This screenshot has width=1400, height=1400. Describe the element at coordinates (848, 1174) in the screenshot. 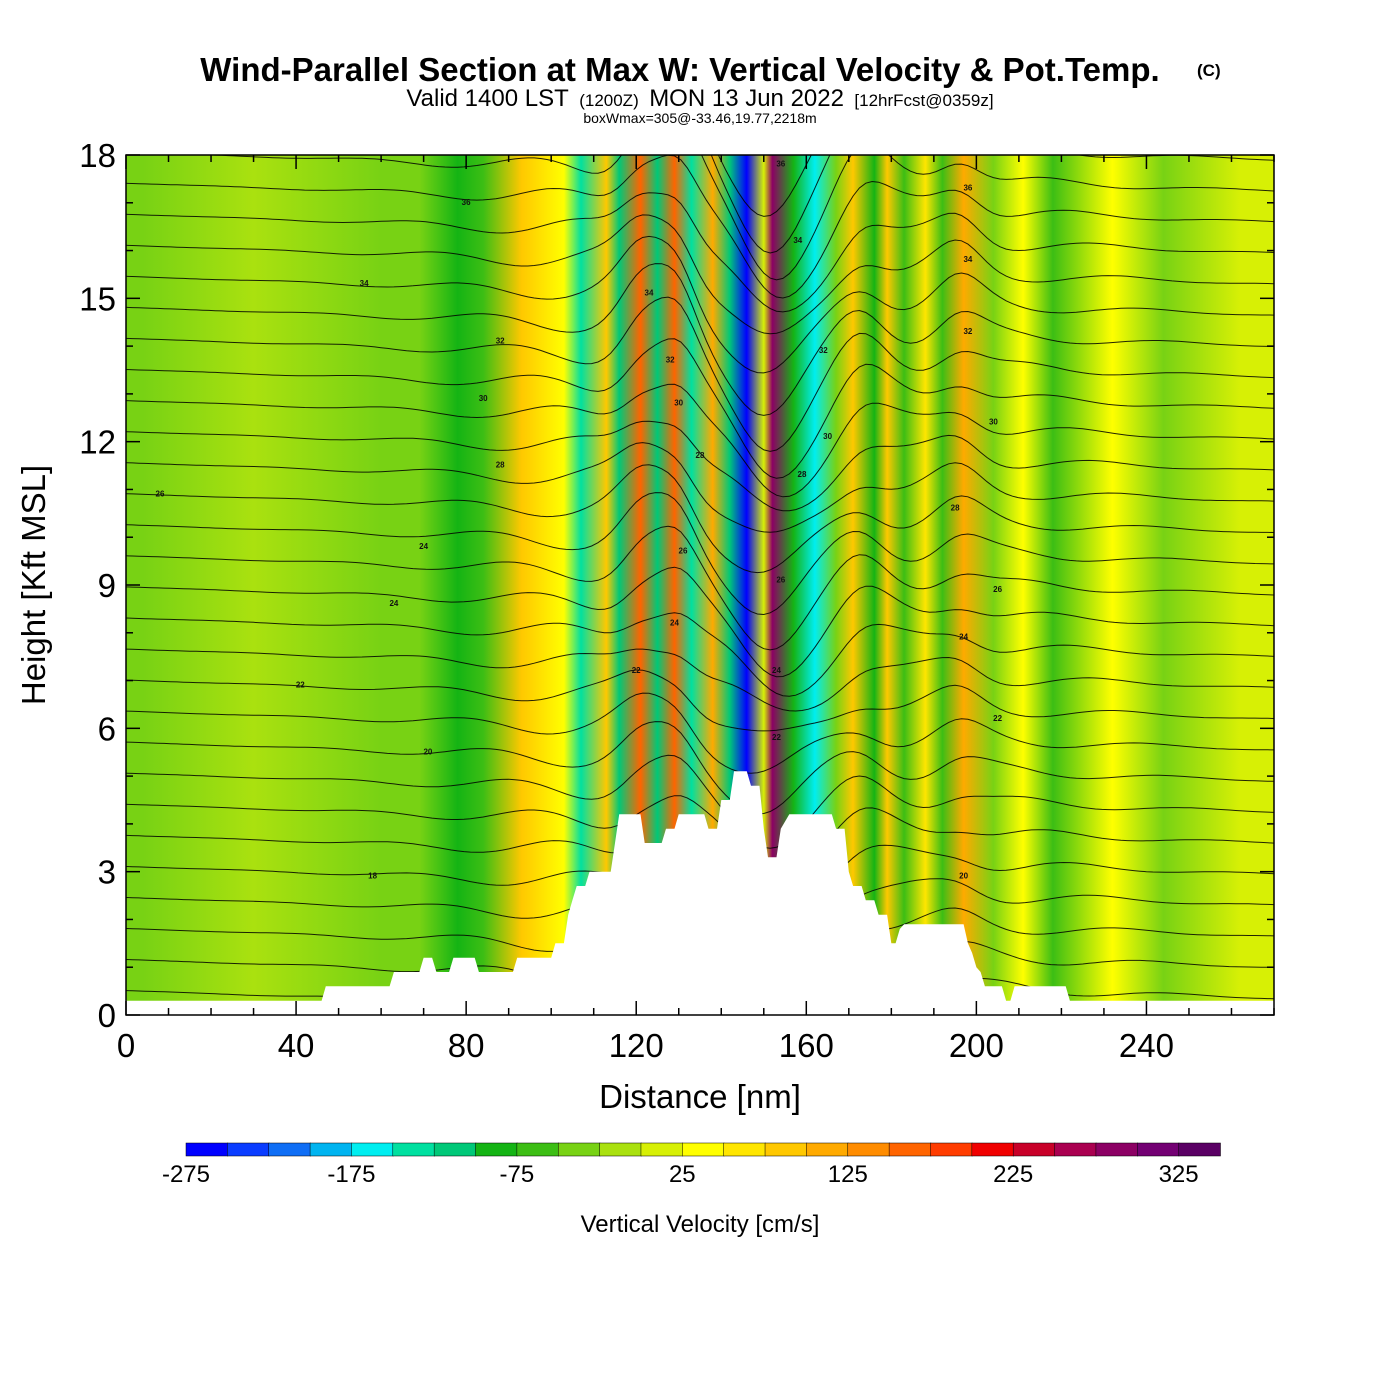

I see `colorbar-tick-label: 125` at that location.